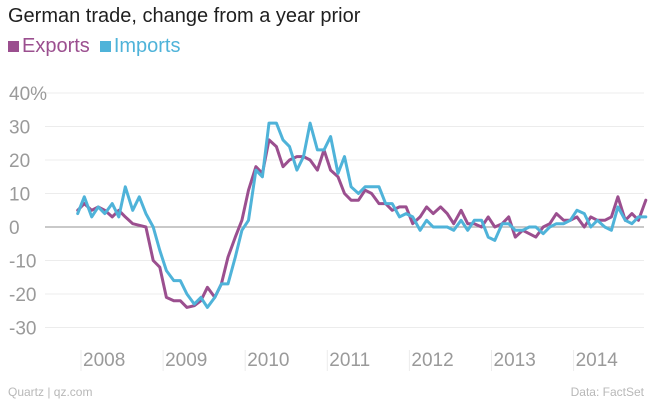  I want to click on y-tick-label: -10, so click(22, 262).